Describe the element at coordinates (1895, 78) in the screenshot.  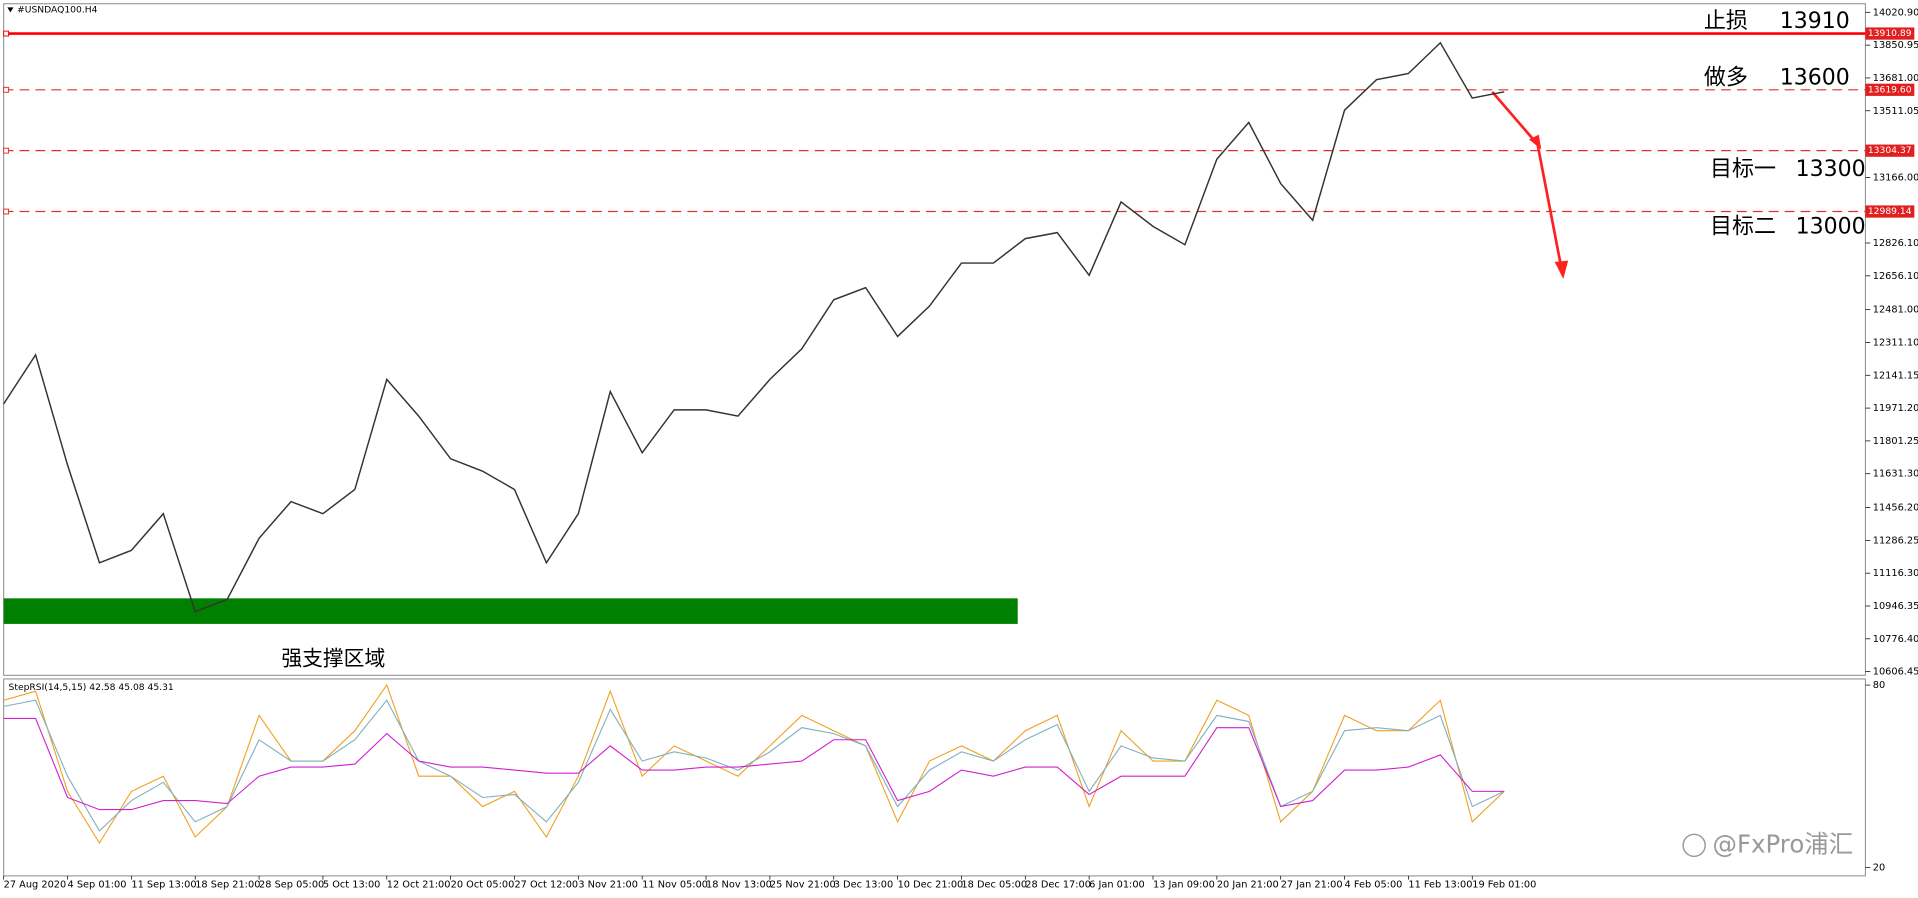
I see `y-tick-label: 13681.00` at that location.